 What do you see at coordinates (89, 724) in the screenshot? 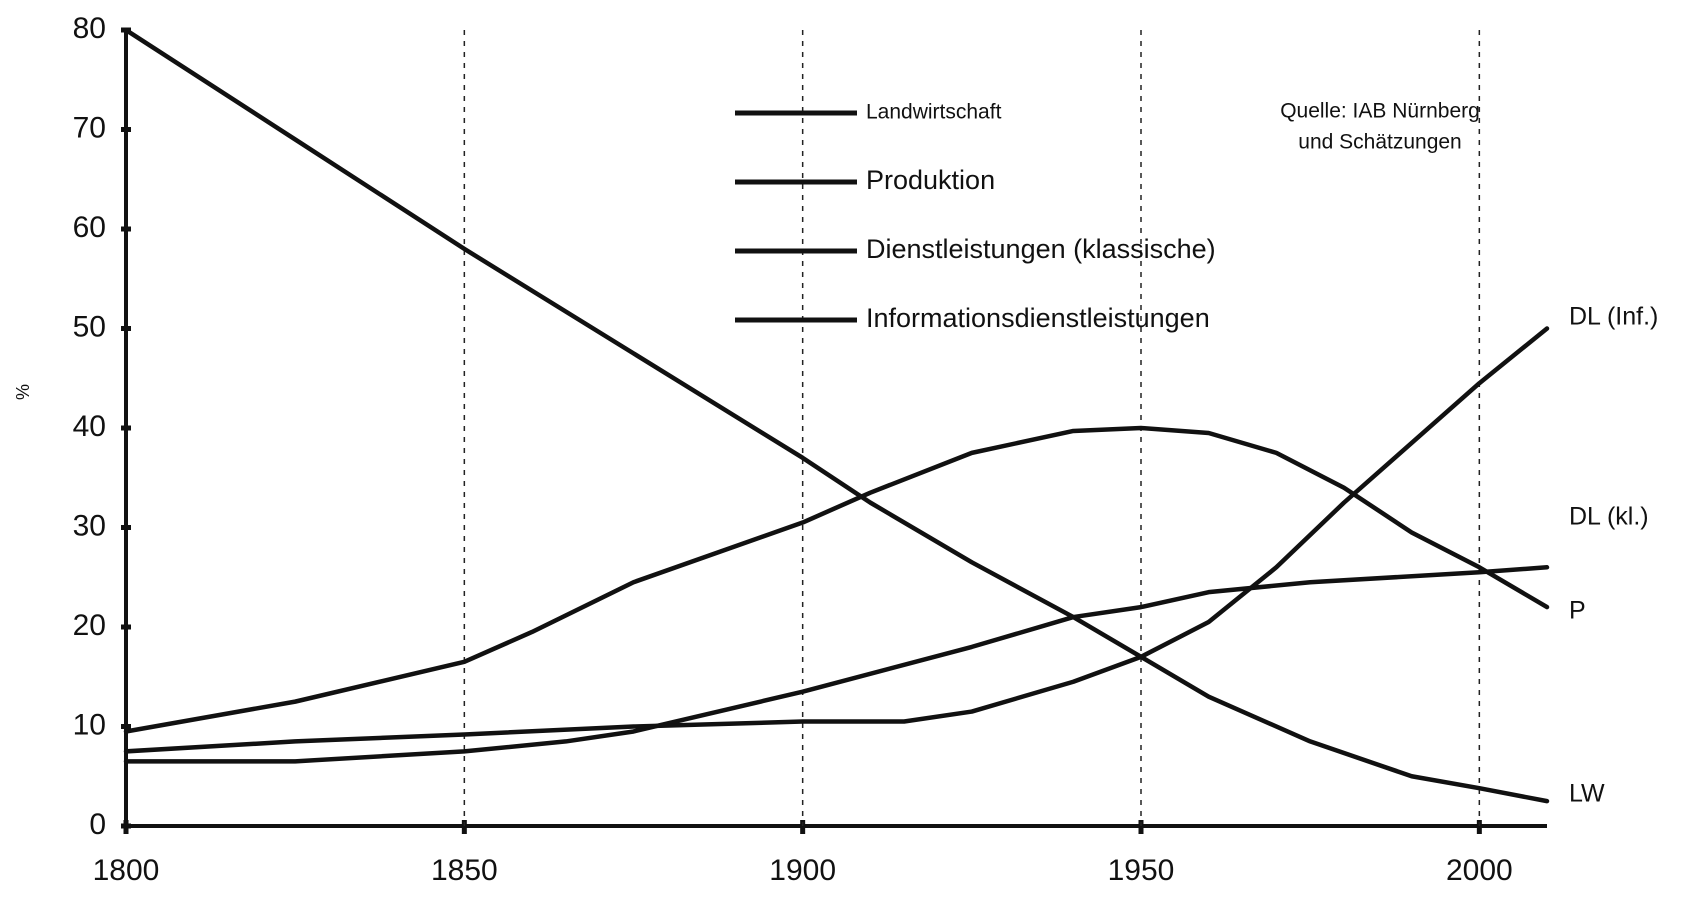
I see `y-tick-label: 10` at bounding box center [89, 724].